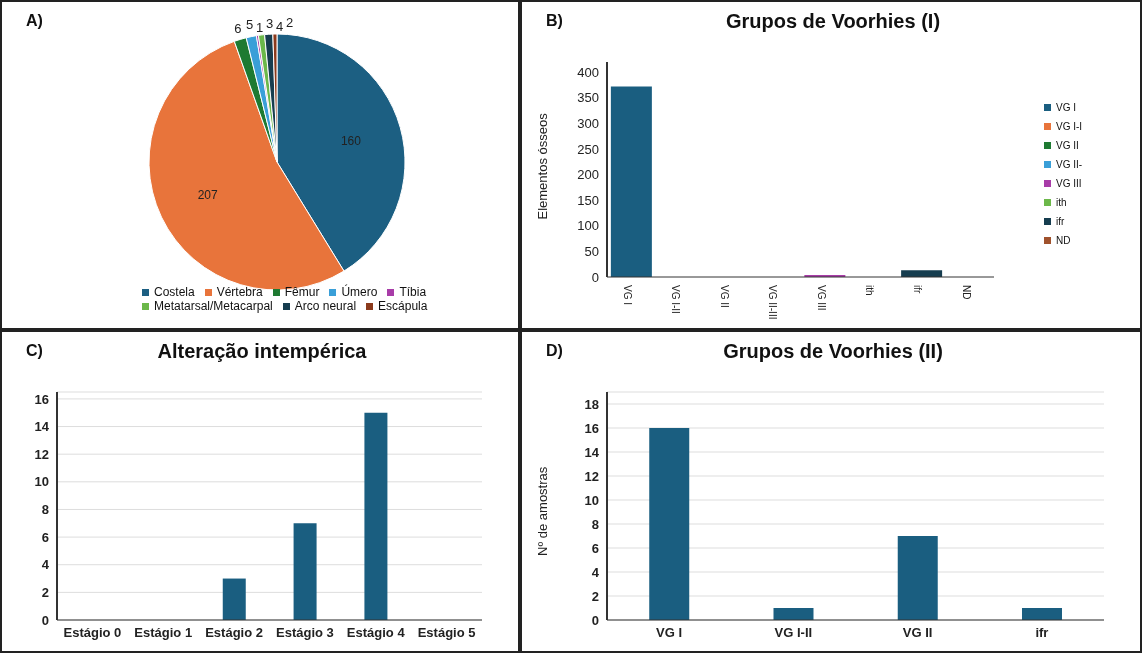  Describe the element at coordinates (351, 141) in the screenshot. I see `data-label: 160` at that location.